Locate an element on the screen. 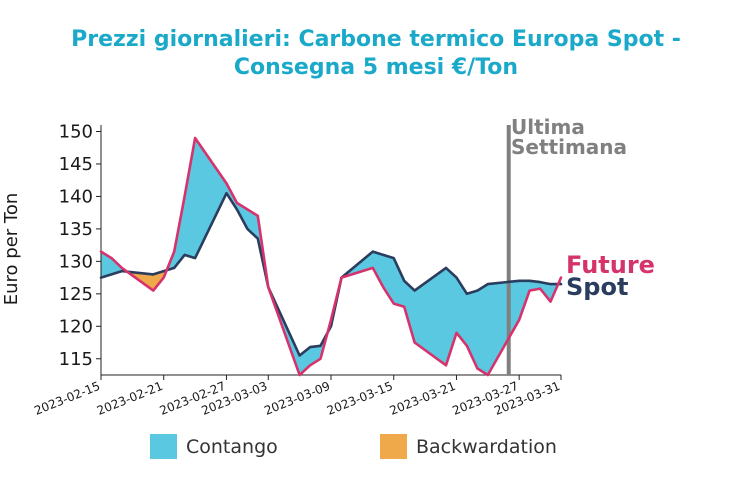  legend-label-contango: Contango is located at coordinates (232, 447).